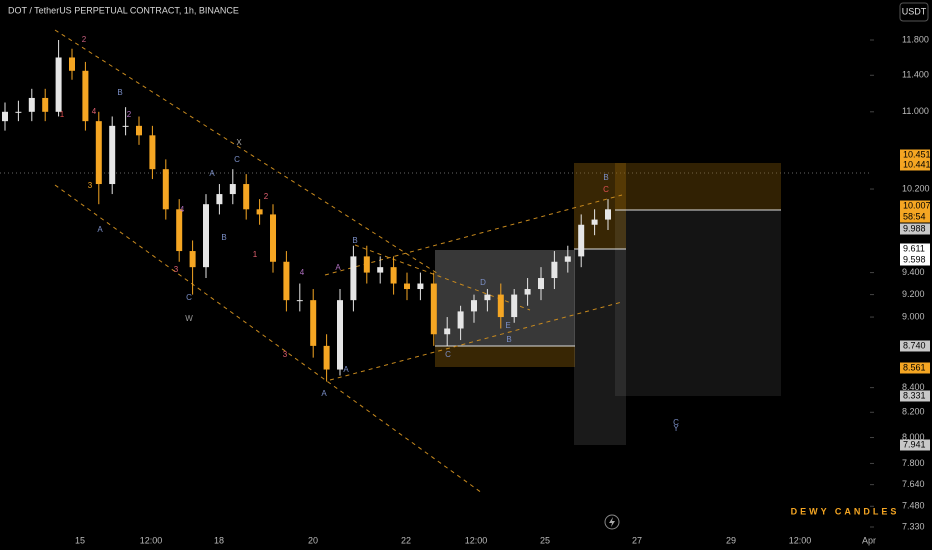  Describe the element at coordinates (239, 142) in the screenshot. I see `wave-label: X` at that location.